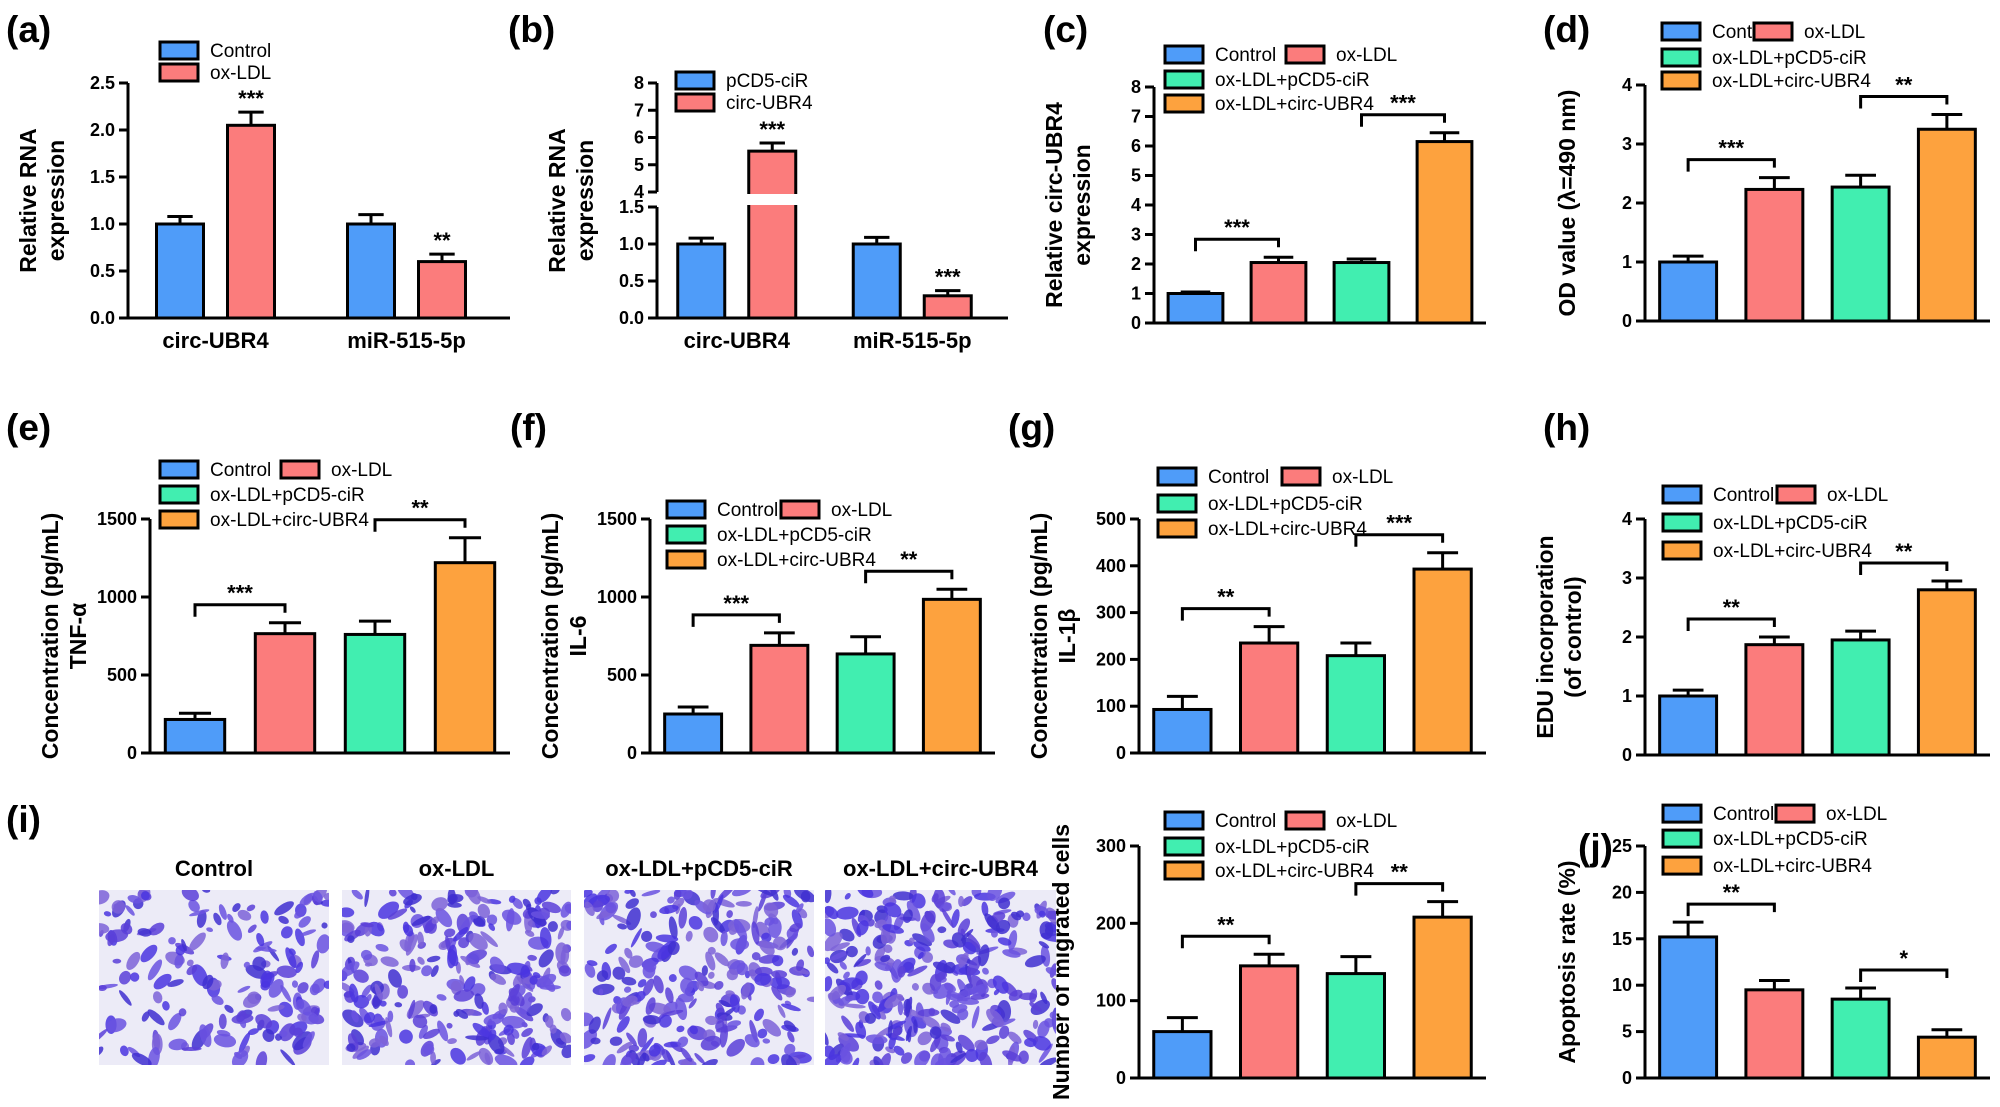 This screenshot has width=2000, height=1107. Describe the element at coordinates (1627, 519) in the screenshot. I see `y-tick-label: 4` at that location.